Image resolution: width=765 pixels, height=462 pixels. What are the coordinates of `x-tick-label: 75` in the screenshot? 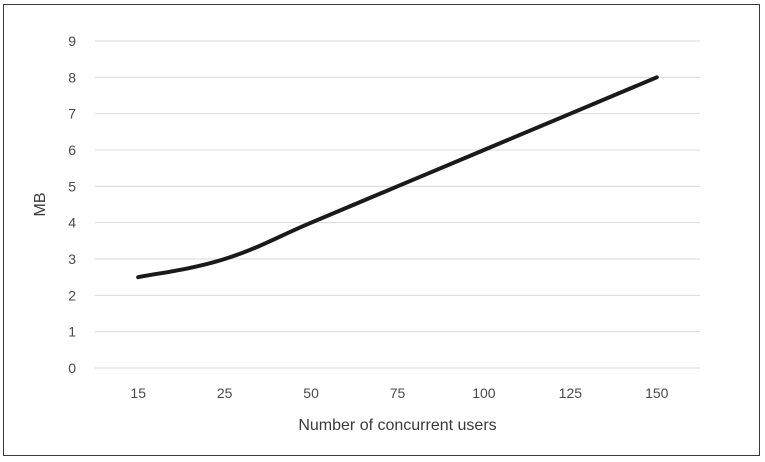 It's located at (398, 393).